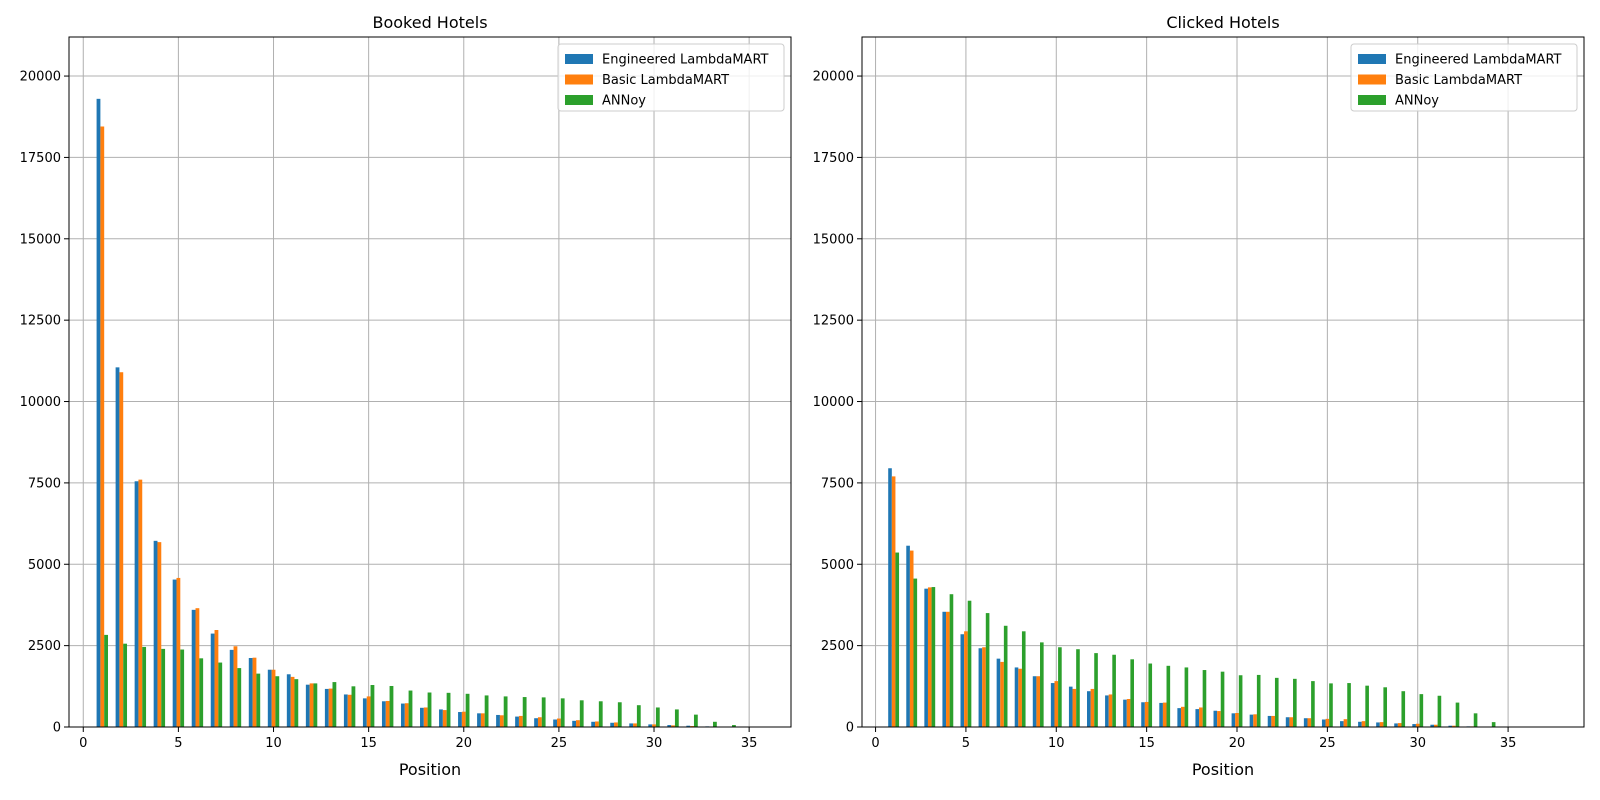  I want to click on legend-box, so click(1464, 77).